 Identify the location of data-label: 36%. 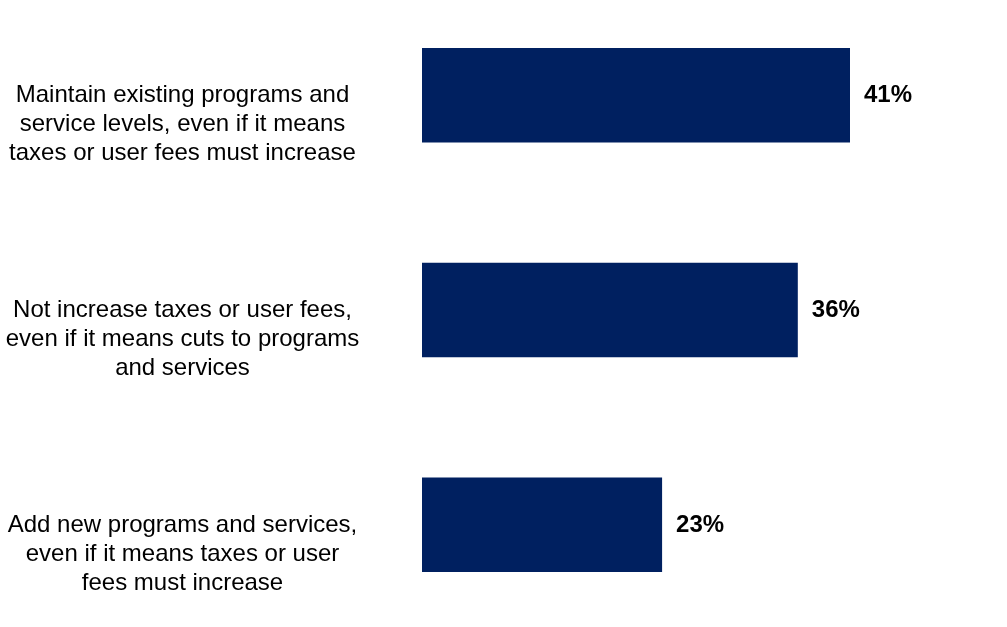
(835, 308).